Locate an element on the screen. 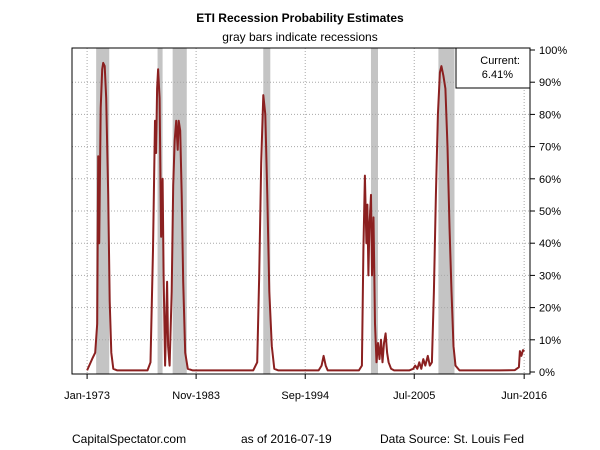 This screenshot has height=450, width=600. chart-title: ETI Recession Probability Estimates is located at coordinates (300, 18).